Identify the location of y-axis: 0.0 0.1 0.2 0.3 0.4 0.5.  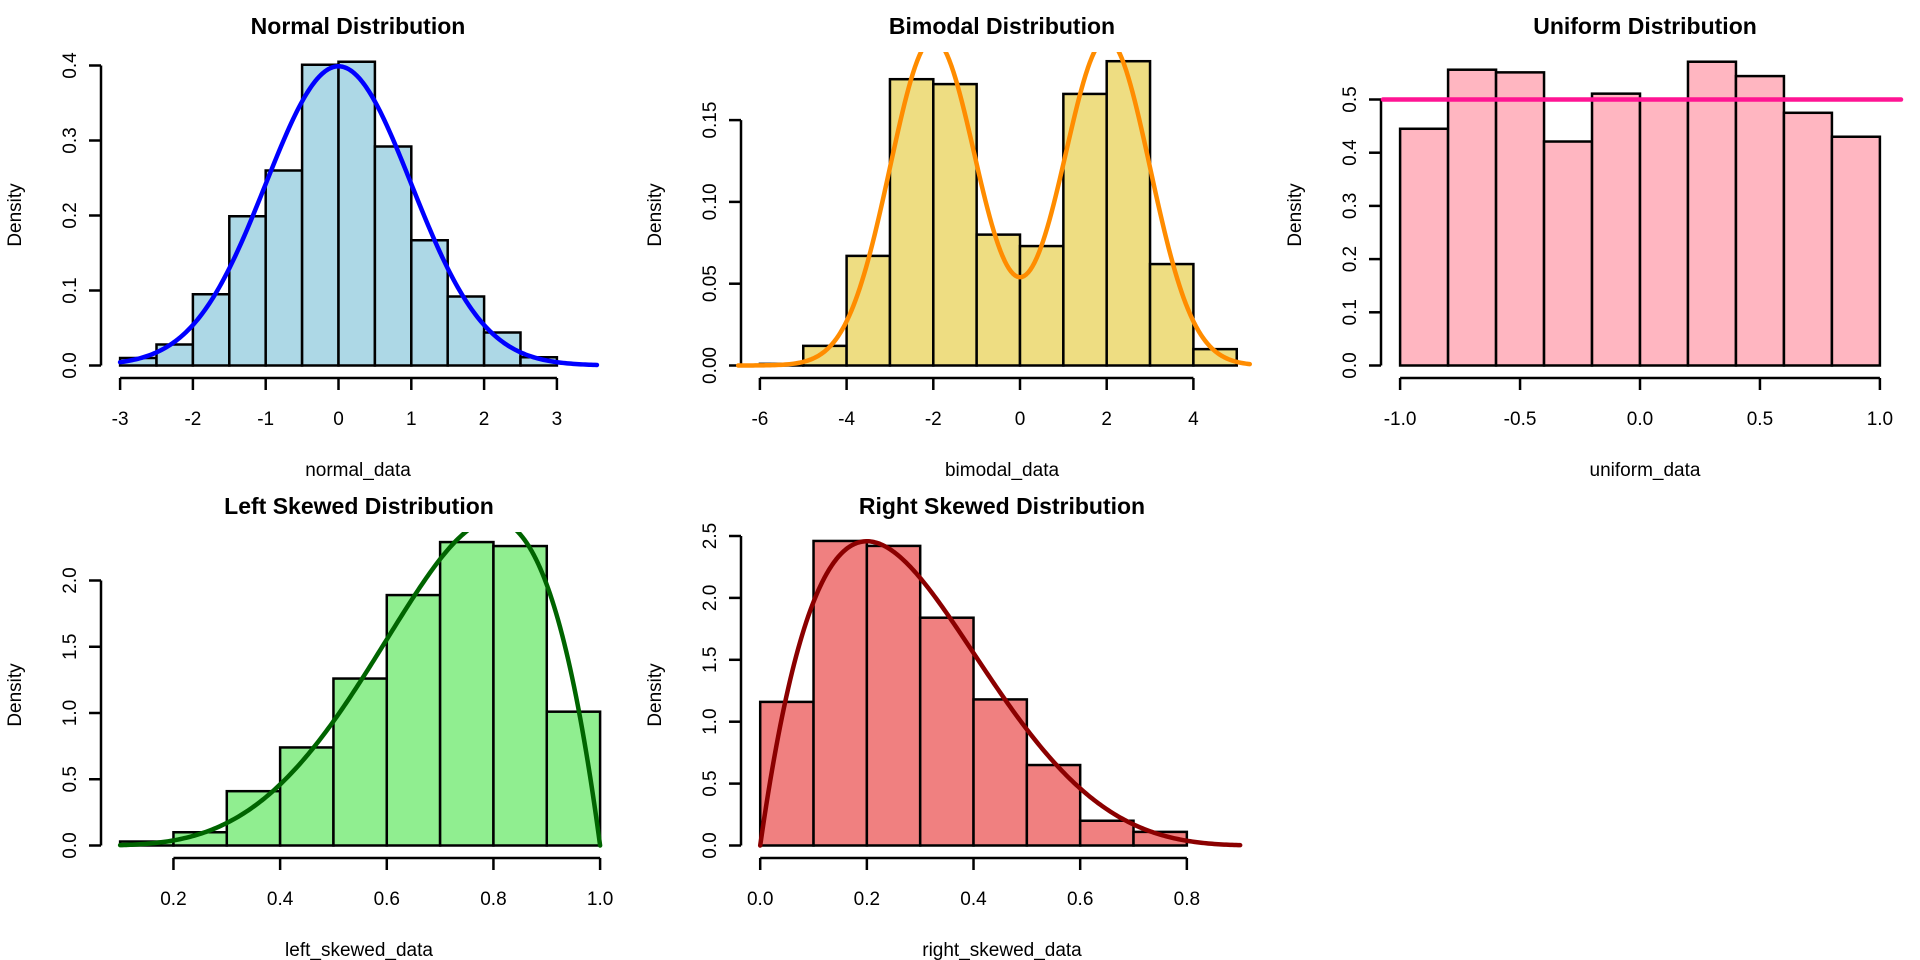
(1361, 232).